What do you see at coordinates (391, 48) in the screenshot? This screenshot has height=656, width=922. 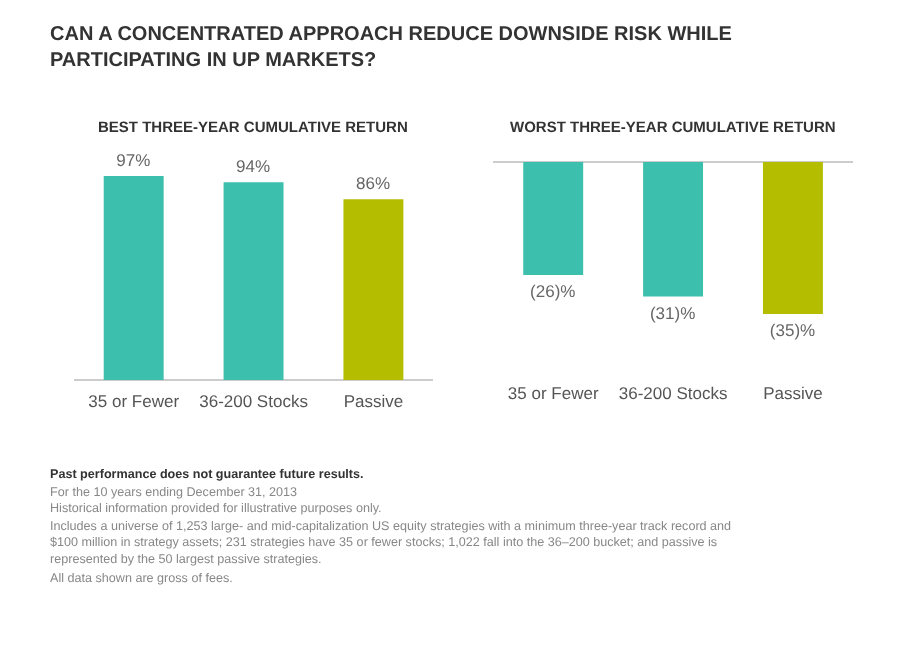 I see `text: CAN A CONCENTRATED APPROACH REDUCE DOWNSIDE RISK WHILE PARTICIPATING IN UP MARKETS?` at bounding box center [391, 48].